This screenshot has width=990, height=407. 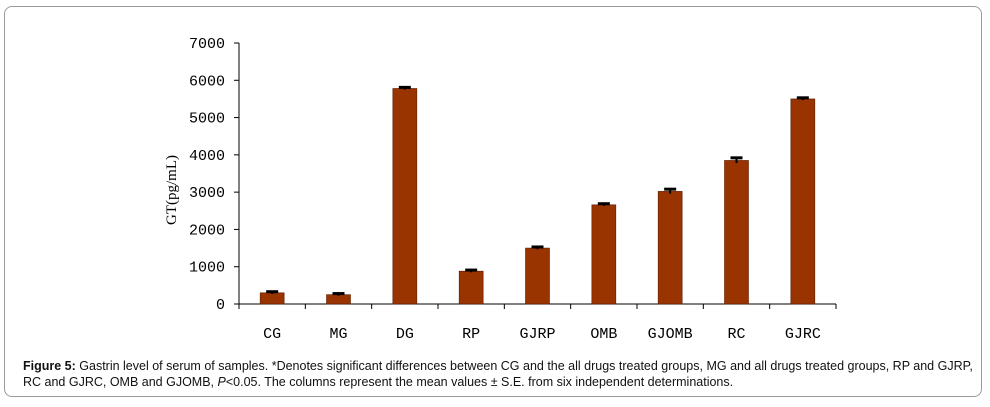 What do you see at coordinates (207, 81) in the screenshot?
I see `y-tick-label: 6000` at bounding box center [207, 81].